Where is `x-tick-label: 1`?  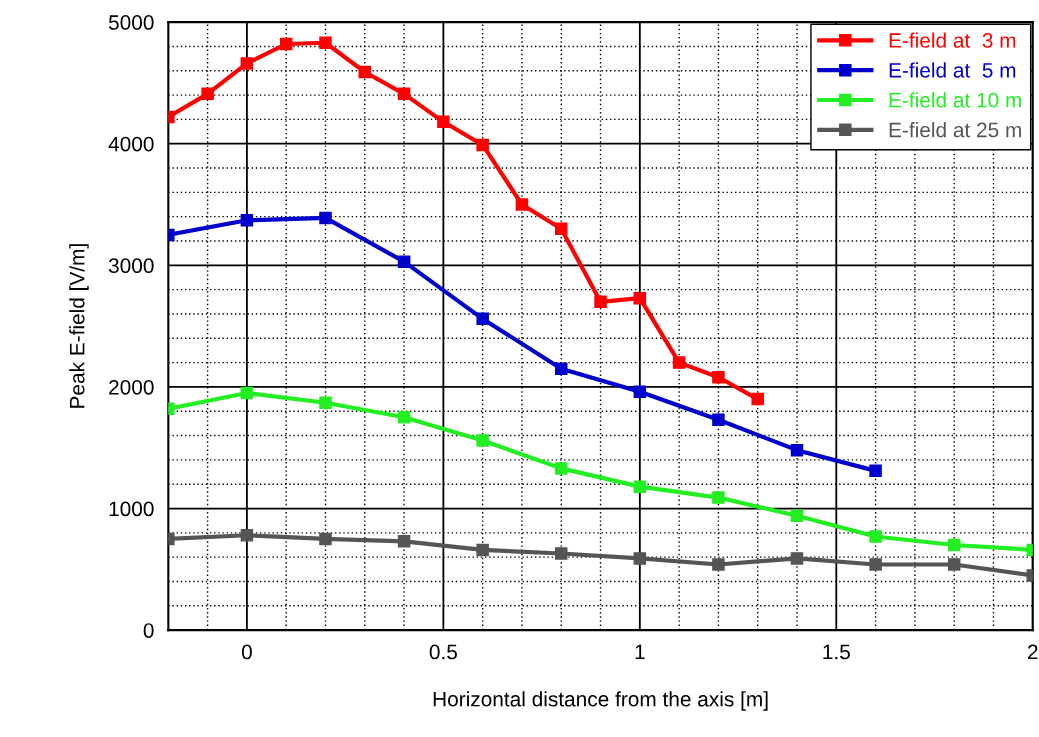
x-tick-label: 1 is located at coordinates (640, 652).